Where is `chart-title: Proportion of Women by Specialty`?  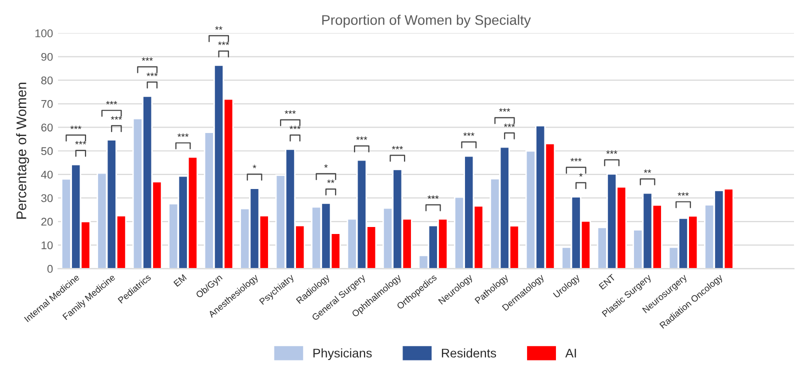 chart-title: Proportion of Women by Specialty is located at coordinates (426, 21).